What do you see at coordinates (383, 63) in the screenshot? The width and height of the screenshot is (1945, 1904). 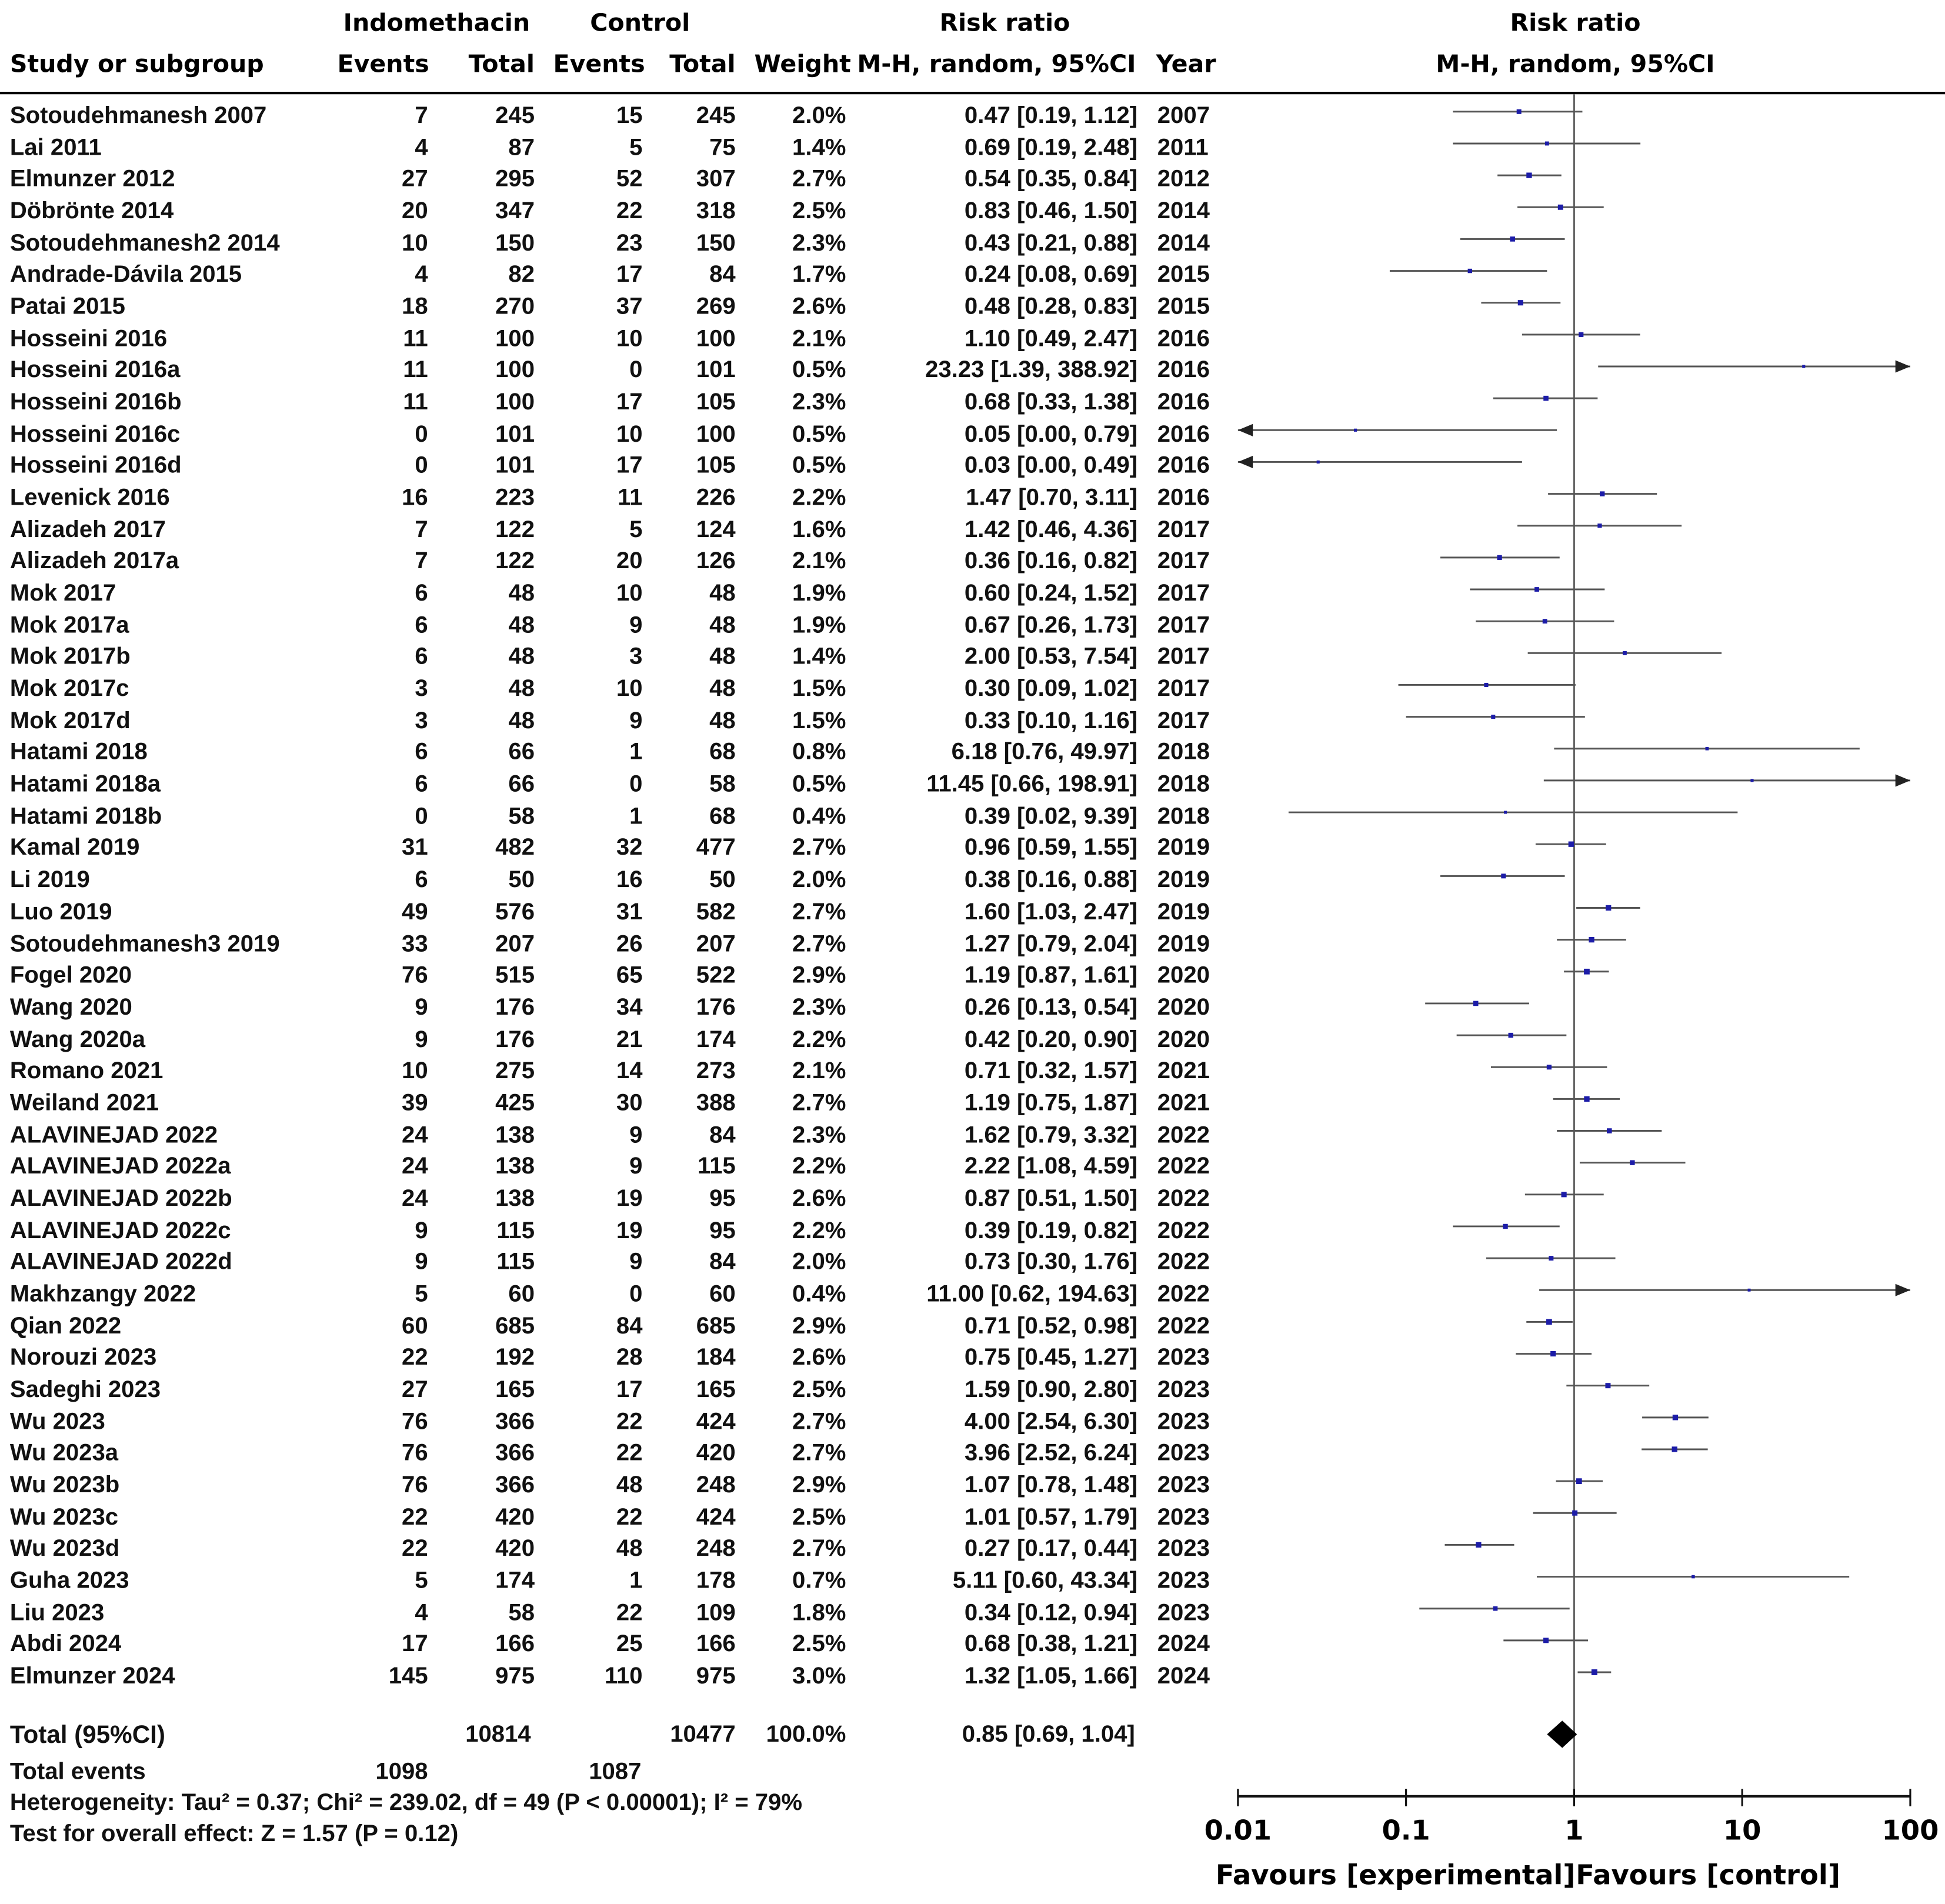 I see `header-events-1: Events` at bounding box center [383, 63].